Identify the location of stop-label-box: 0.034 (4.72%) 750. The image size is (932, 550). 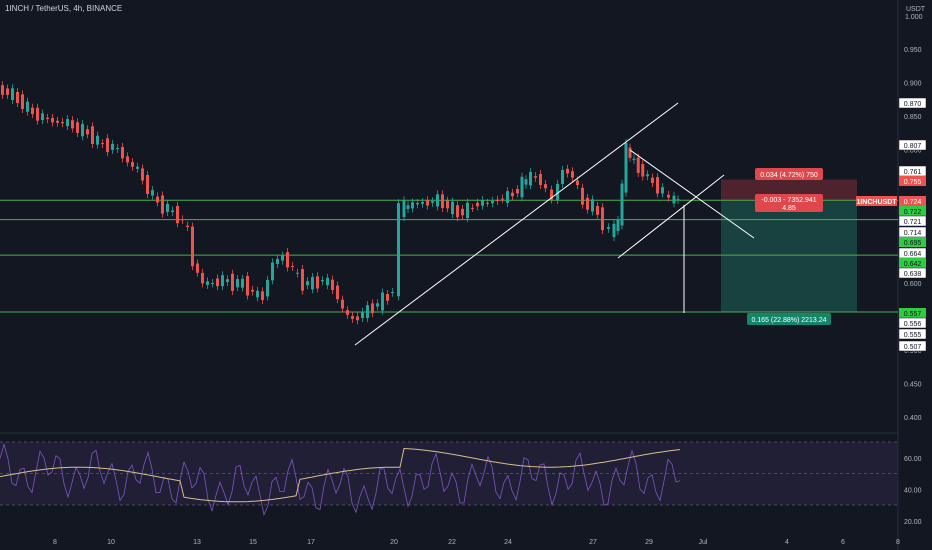
(789, 174).